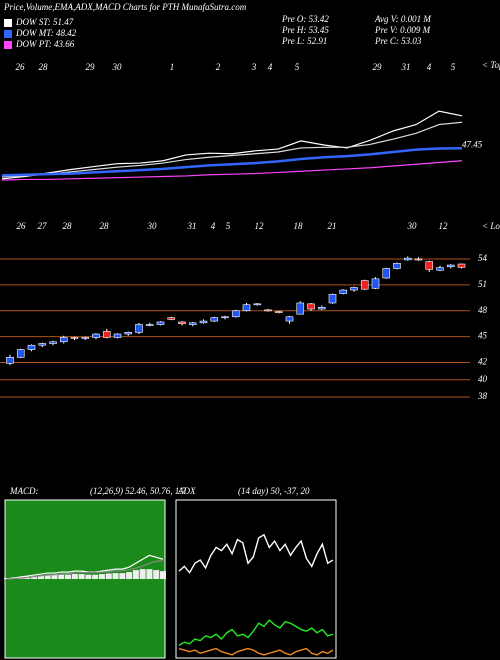 The width and height of the screenshot is (500, 660). Describe the element at coordinates (332, 226) in the screenshot. I see `x-tick-label: 21` at that location.